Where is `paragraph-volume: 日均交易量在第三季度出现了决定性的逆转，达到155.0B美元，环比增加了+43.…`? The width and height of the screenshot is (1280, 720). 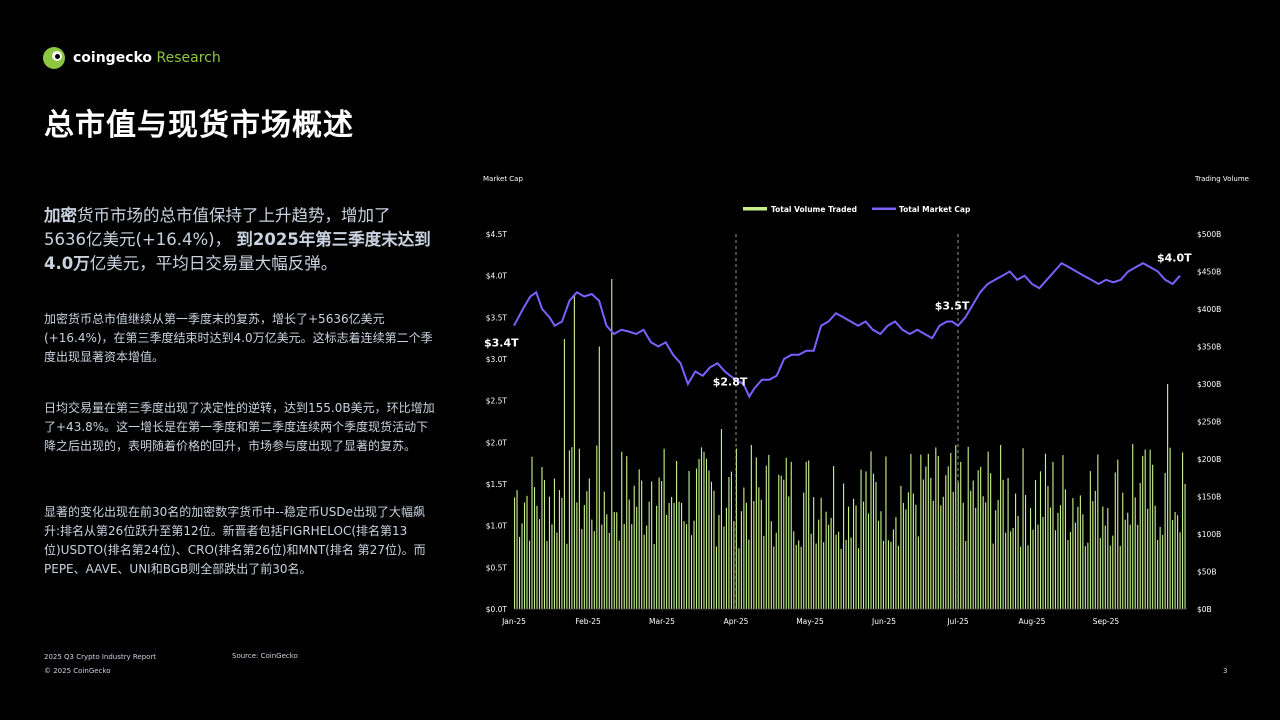 paragraph-volume: 日均交易量在第三季度出现了决定性的逆转，达到155.0B美元，环比增加了+43.… is located at coordinates (239, 427).